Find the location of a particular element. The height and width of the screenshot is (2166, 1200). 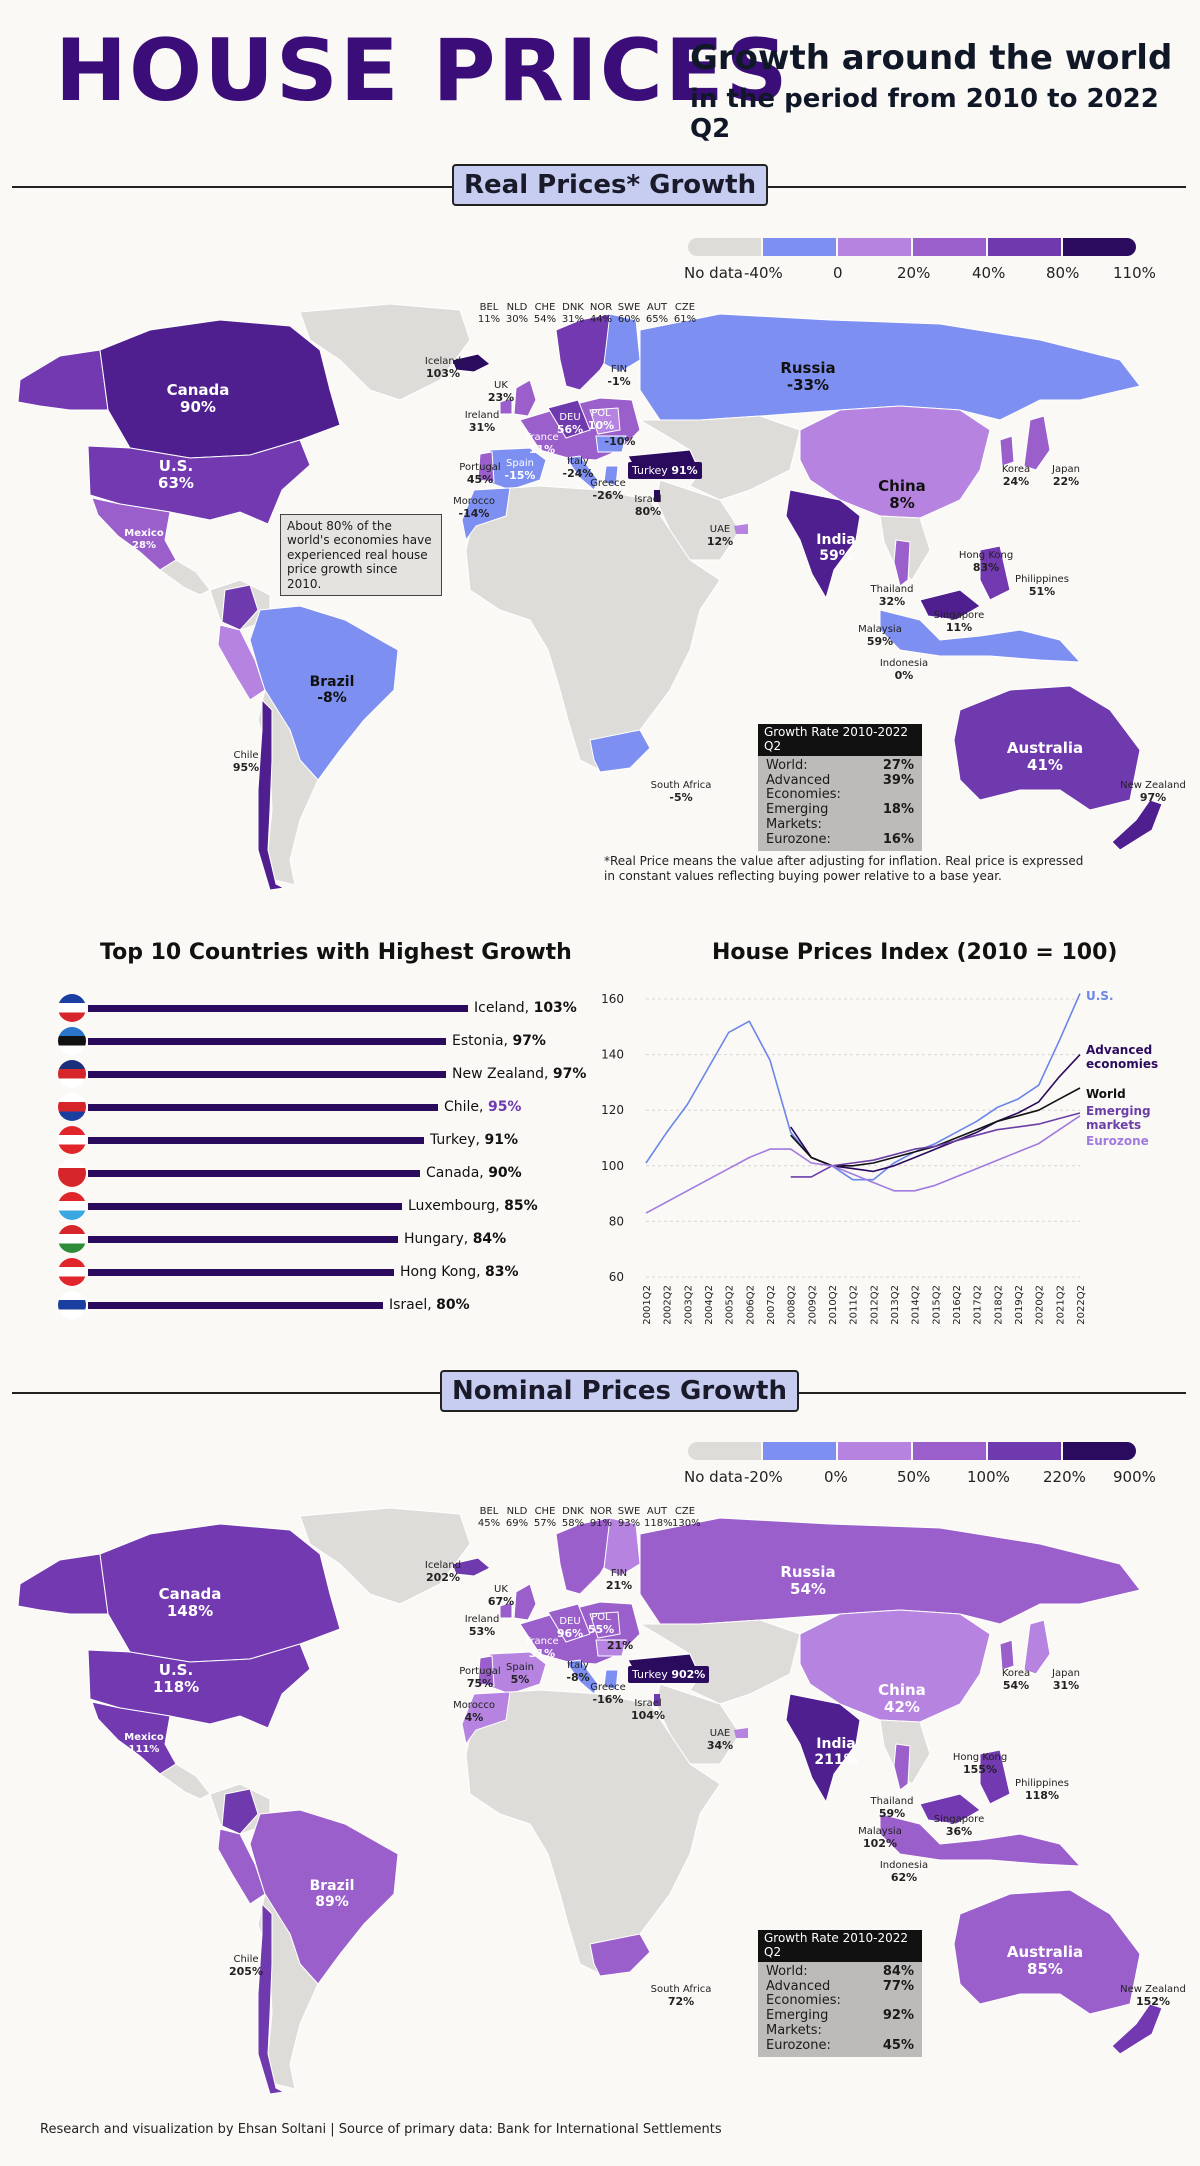

map-label-nld: NLD 69% is located at coordinates (517, 1517).